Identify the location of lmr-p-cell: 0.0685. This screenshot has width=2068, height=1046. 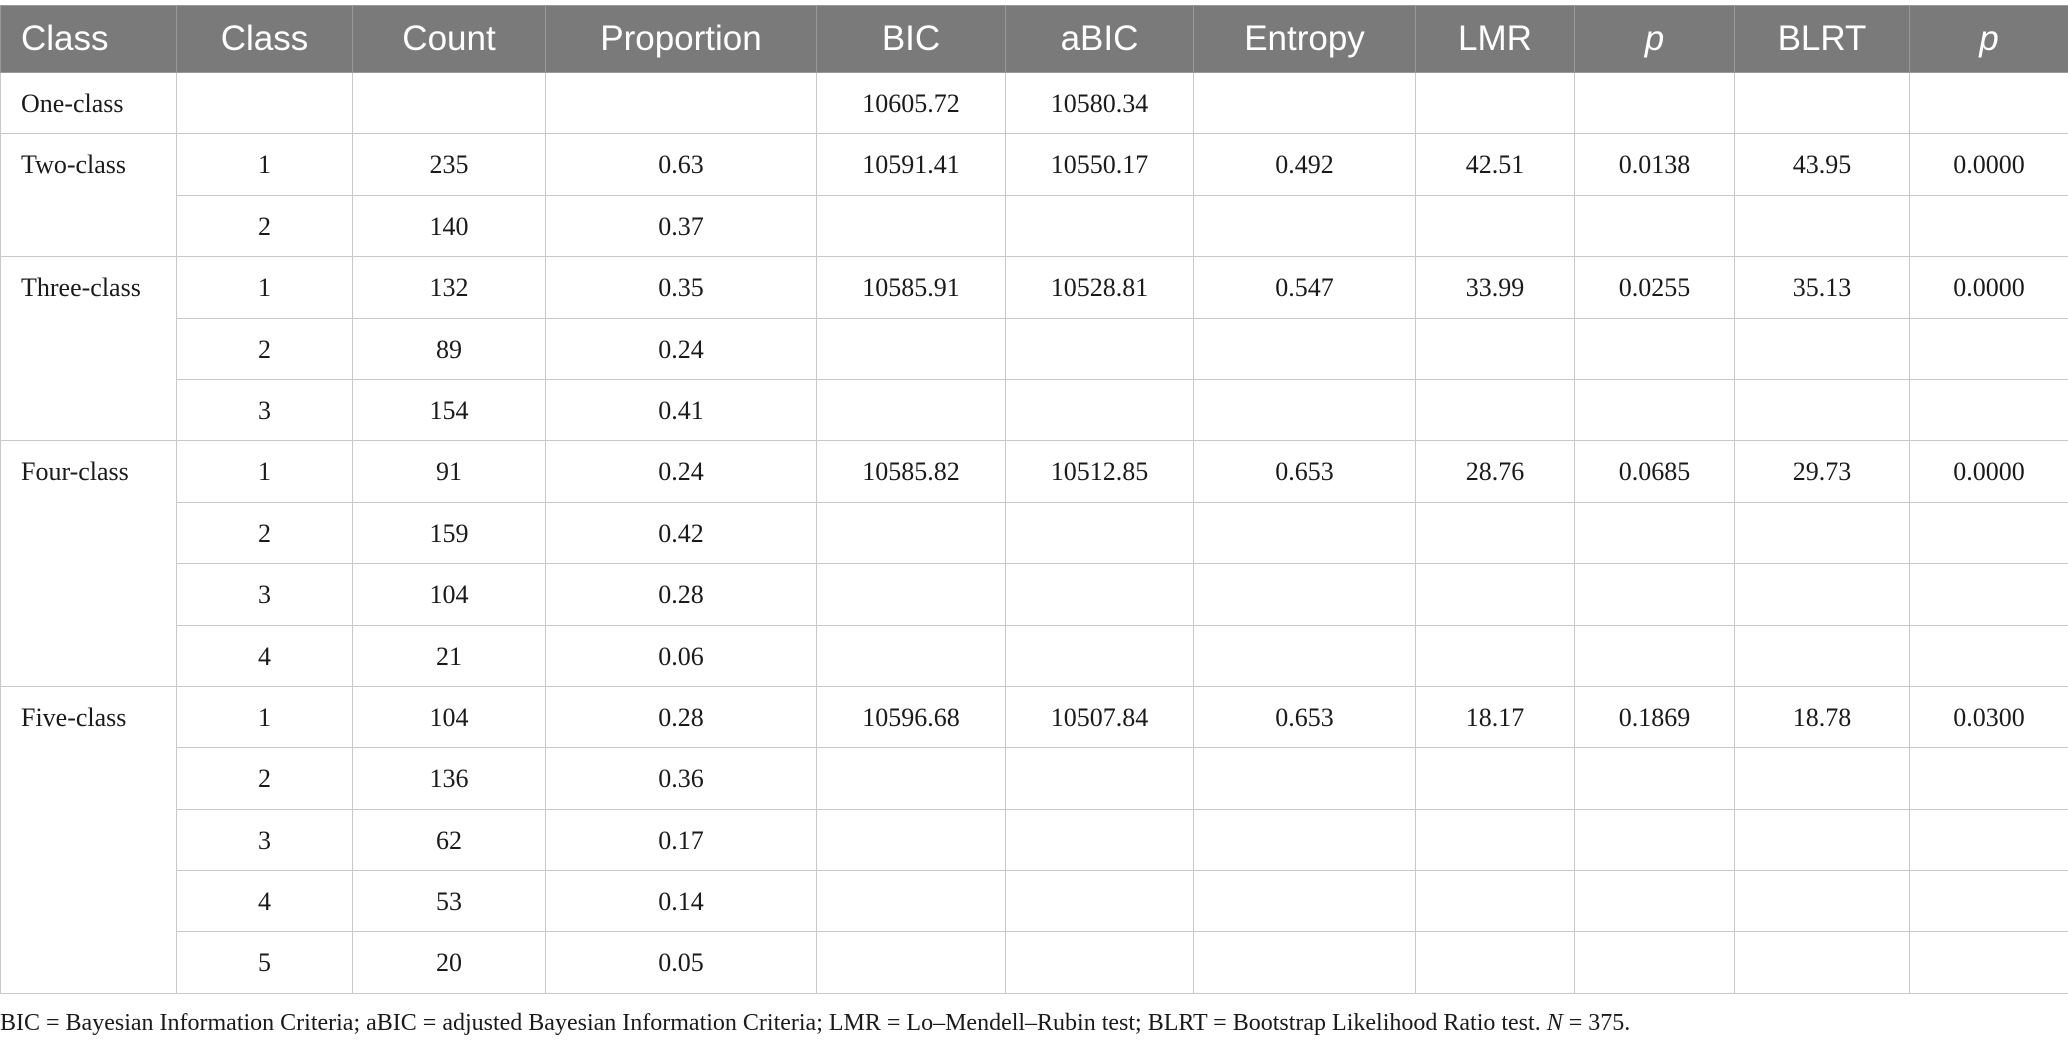
(1654, 471).